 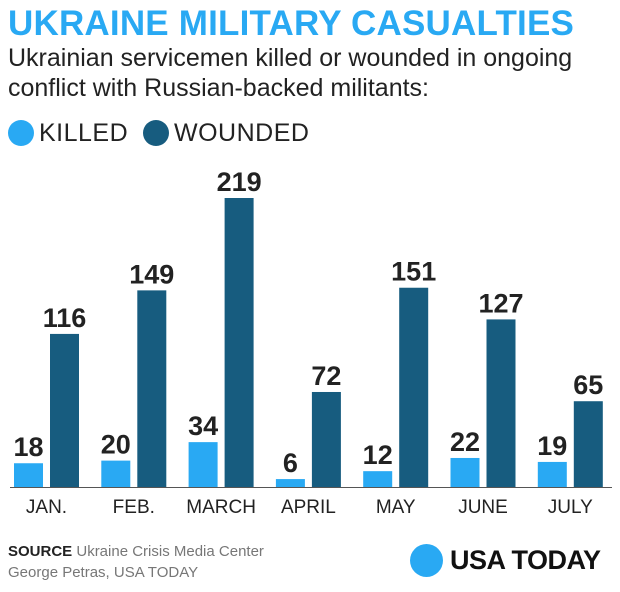 What do you see at coordinates (40, 551) in the screenshot?
I see `source-label: SOURCE` at bounding box center [40, 551].